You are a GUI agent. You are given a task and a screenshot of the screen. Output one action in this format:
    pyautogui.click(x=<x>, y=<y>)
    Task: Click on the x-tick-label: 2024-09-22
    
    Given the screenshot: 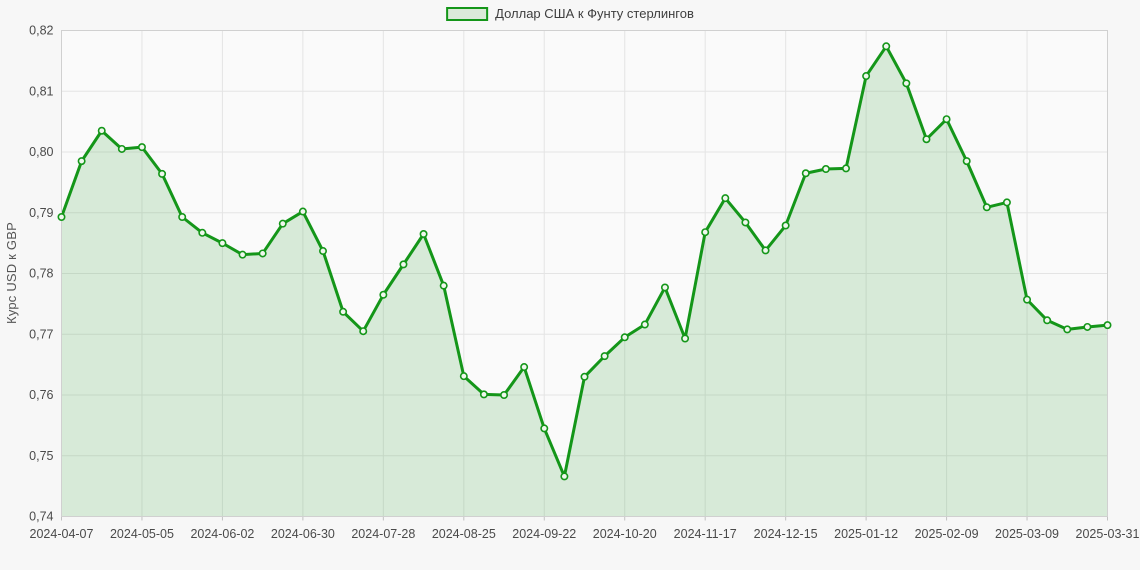 What is the action you would take?
    pyautogui.click(x=544, y=534)
    